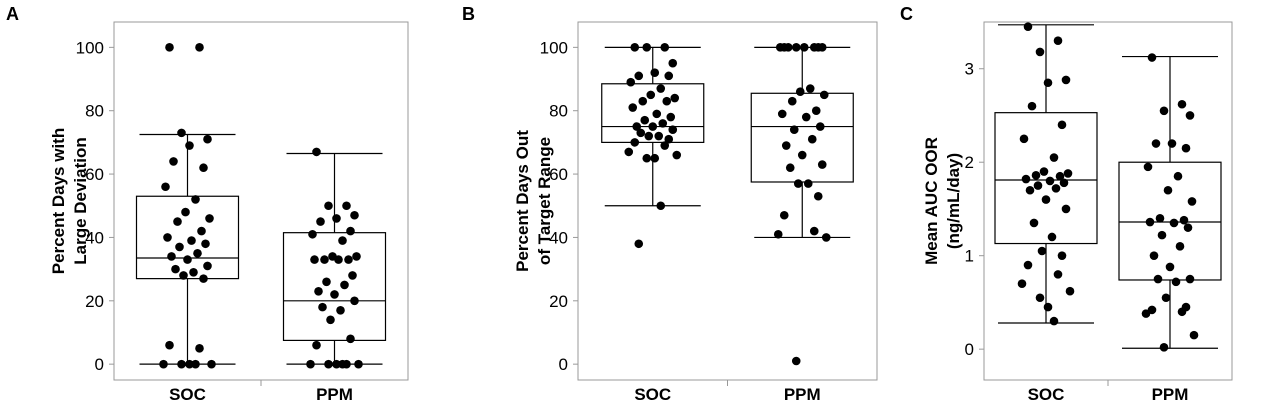 The height and width of the screenshot is (405, 1280). Describe the element at coordinates (468, 14) in the screenshot. I see `panel-letter: B` at that location.